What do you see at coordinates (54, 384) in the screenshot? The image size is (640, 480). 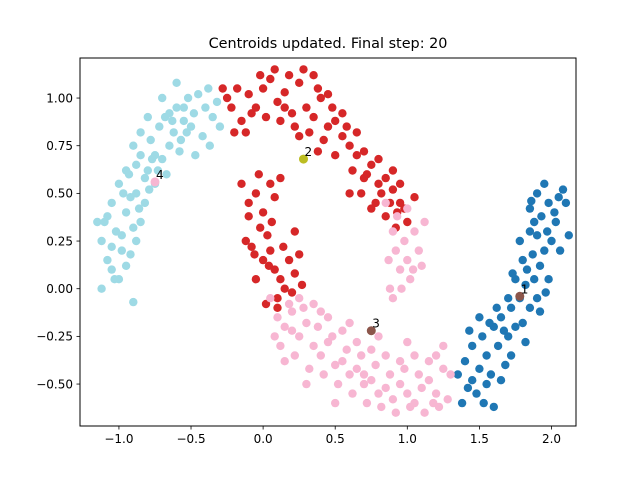 I see `y-tick-label: −0.50` at bounding box center [54, 384].